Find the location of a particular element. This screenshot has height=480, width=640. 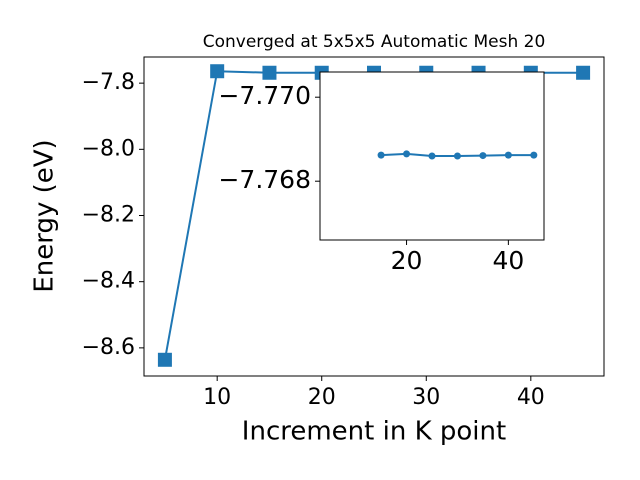

y-tick-label: −8.4 is located at coordinates (108, 281).